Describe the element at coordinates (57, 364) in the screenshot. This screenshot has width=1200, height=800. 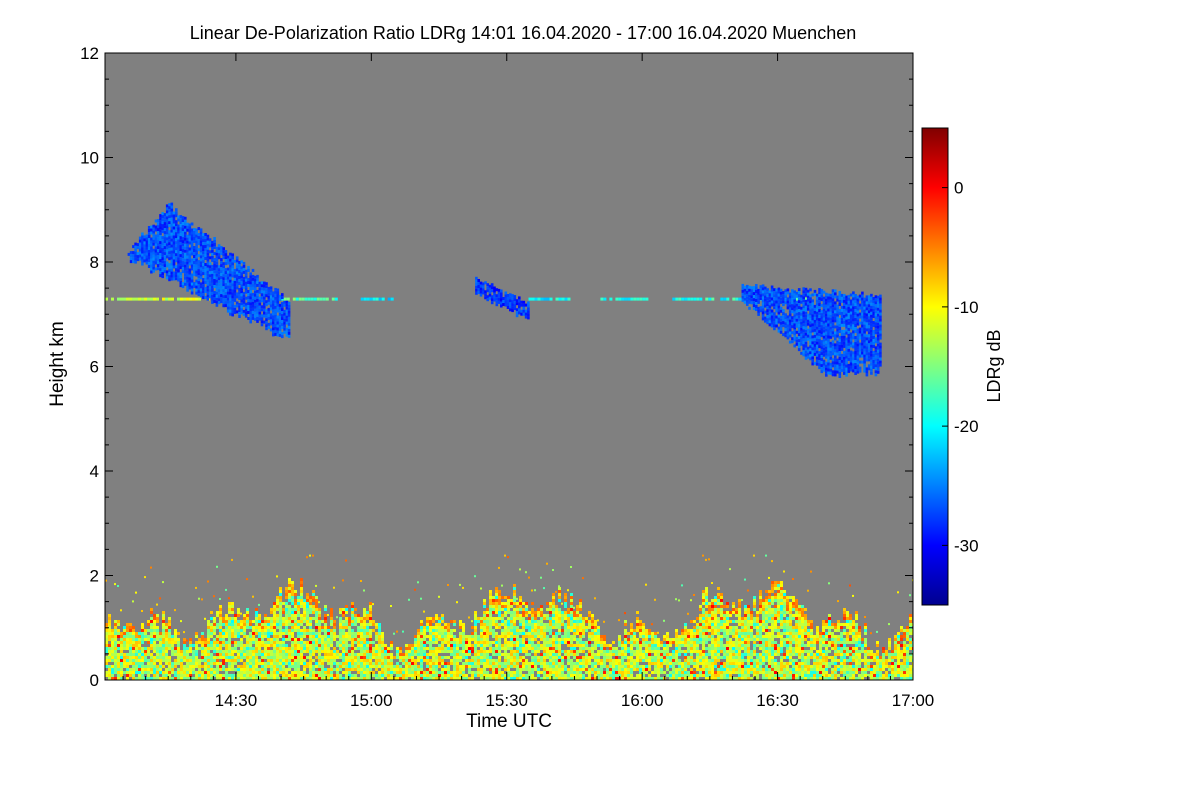
I see `y-axis-label: Height km` at that location.